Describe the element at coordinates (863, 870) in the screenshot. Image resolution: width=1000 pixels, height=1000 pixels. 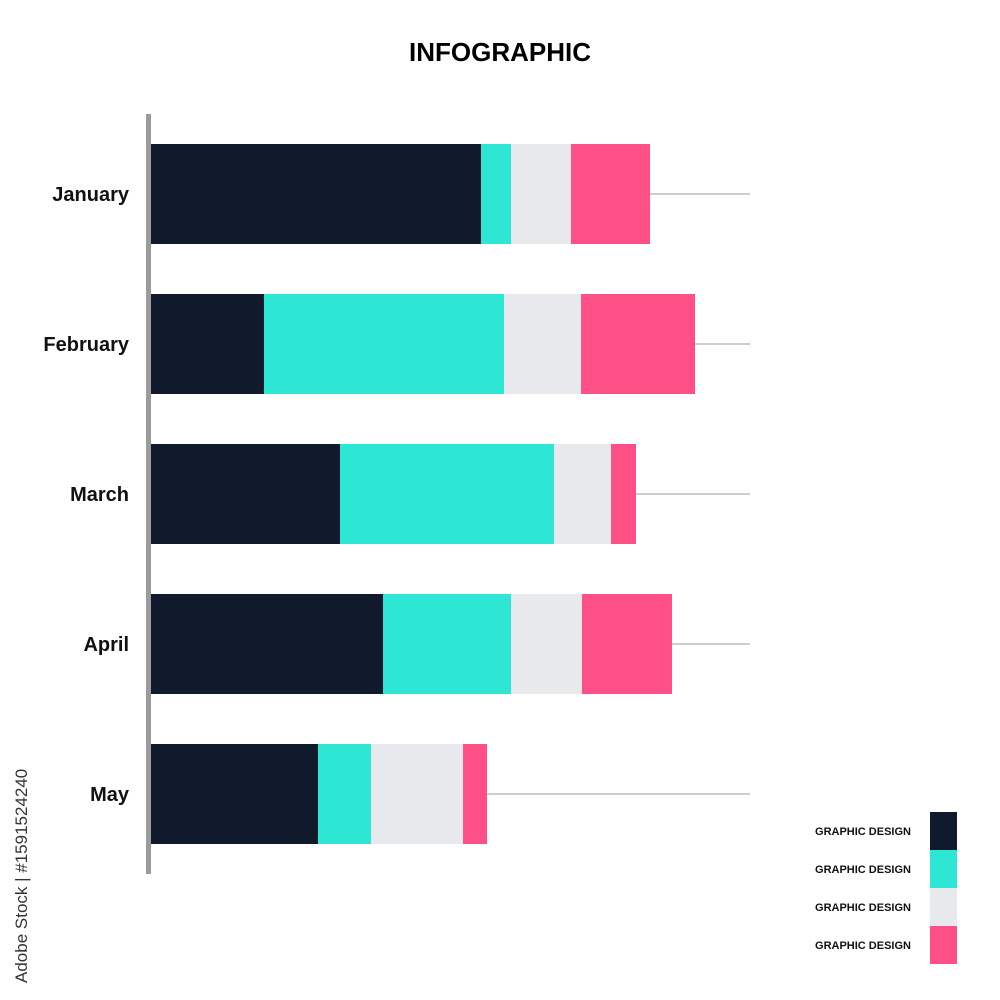
I see `legend-label-2: GRAPHIC DESIGN` at that location.